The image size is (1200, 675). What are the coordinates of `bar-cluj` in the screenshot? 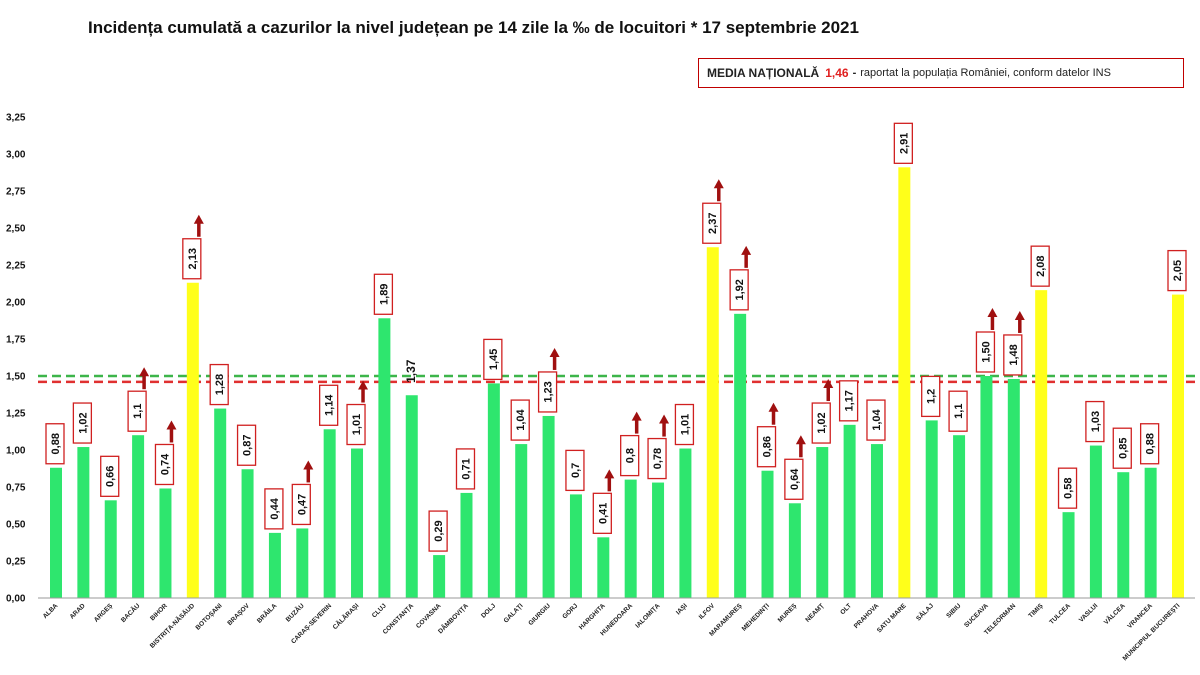 It's located at (384, 458).